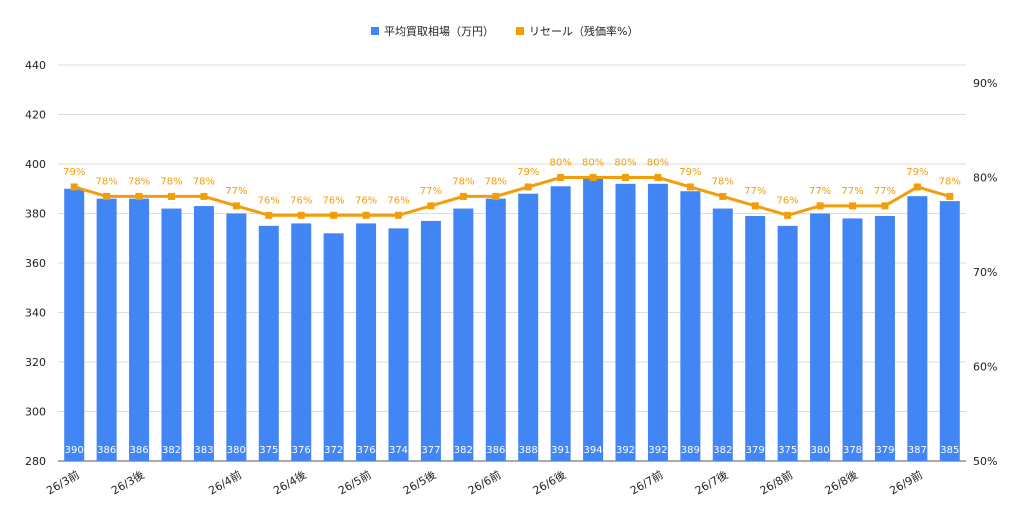  I want to click on x-axis-tick-label: 26/7後, so click(711, 482).